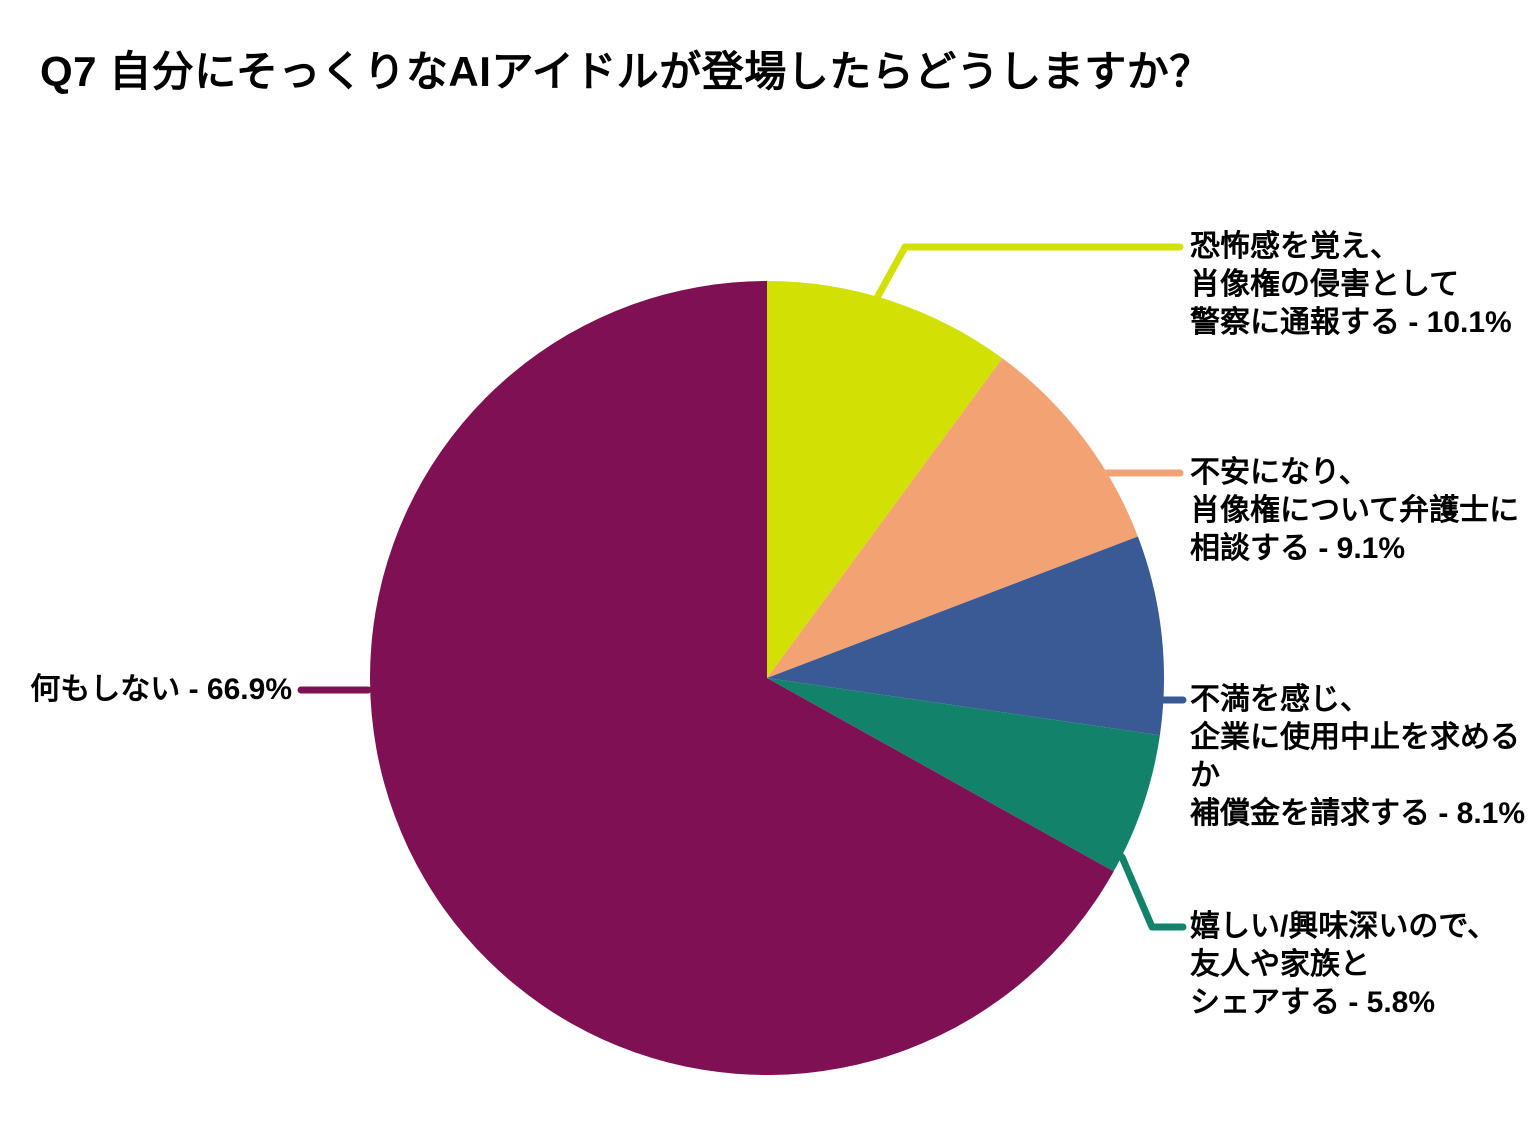 This screenshot has height=1133, width=1536. Describe the element at coordinates (1358, 756) in the screenshot. I see `slice-label-dissatisfied-demand-compensation: 不満を感じ、 企業に使用中止を求めるか 補償金を請求する - 8.1%` at that location.